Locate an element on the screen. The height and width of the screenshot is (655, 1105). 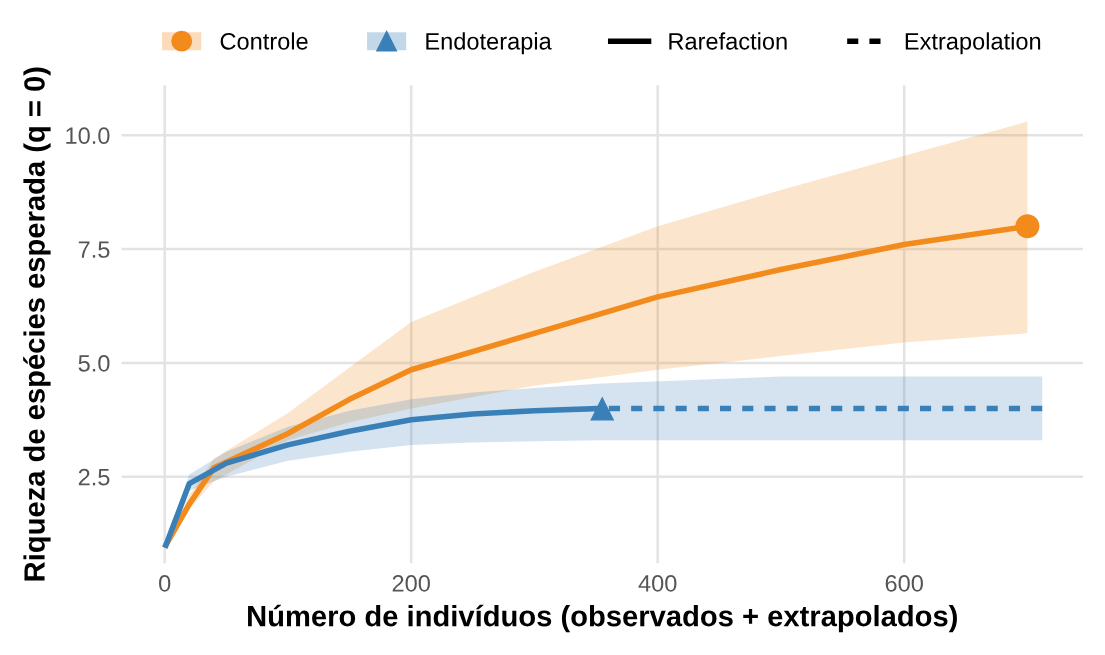
x-tick-label: 200 is located at coordinates (411, 583).